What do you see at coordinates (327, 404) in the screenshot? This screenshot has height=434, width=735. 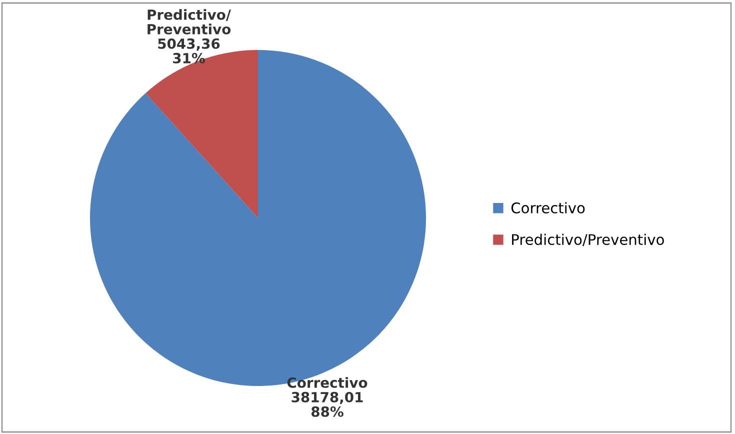 I see `data-label: 38178,01 88%` at bounding box center [327, 404].